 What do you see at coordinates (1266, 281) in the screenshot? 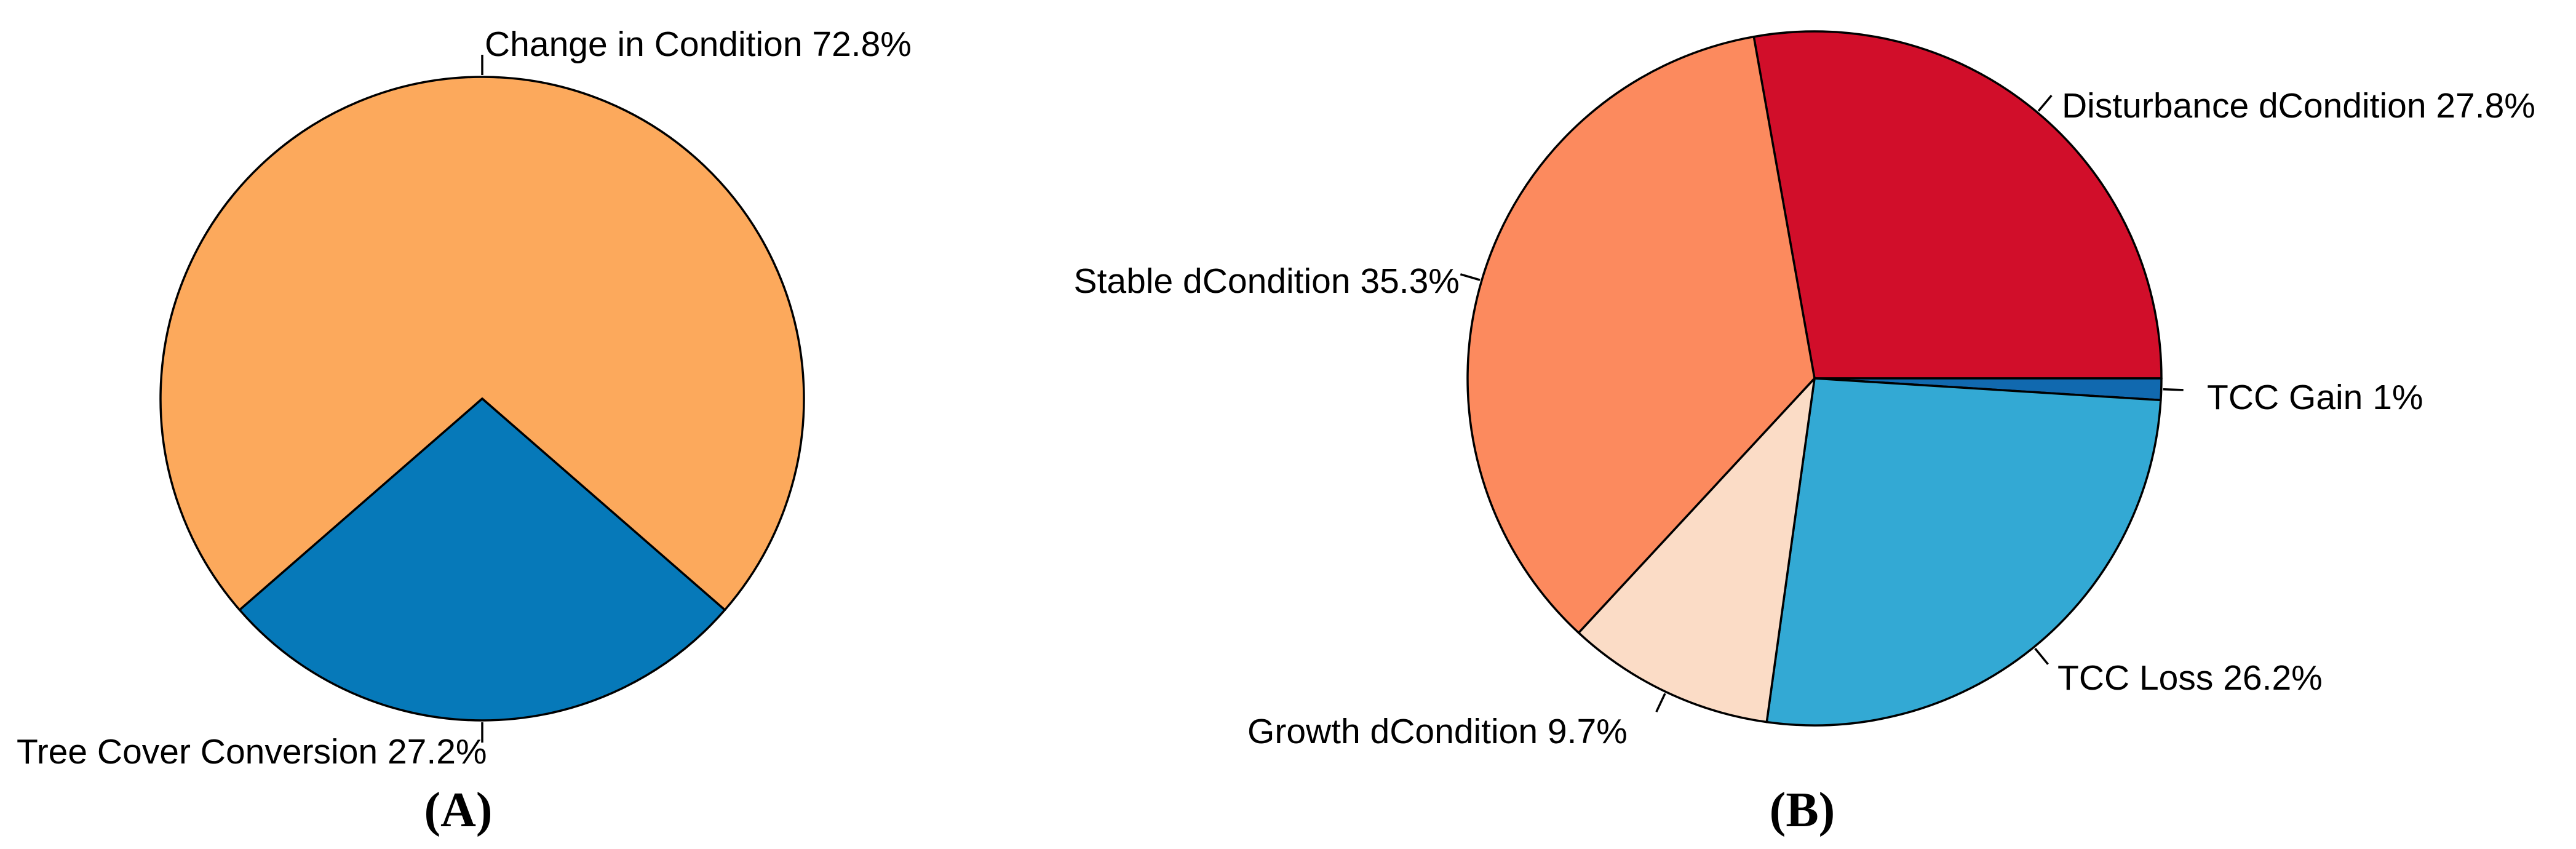
I see `slice-label-stable-dcondition: Stable dCondition 35.3%` at bounding box center [1266, 281].